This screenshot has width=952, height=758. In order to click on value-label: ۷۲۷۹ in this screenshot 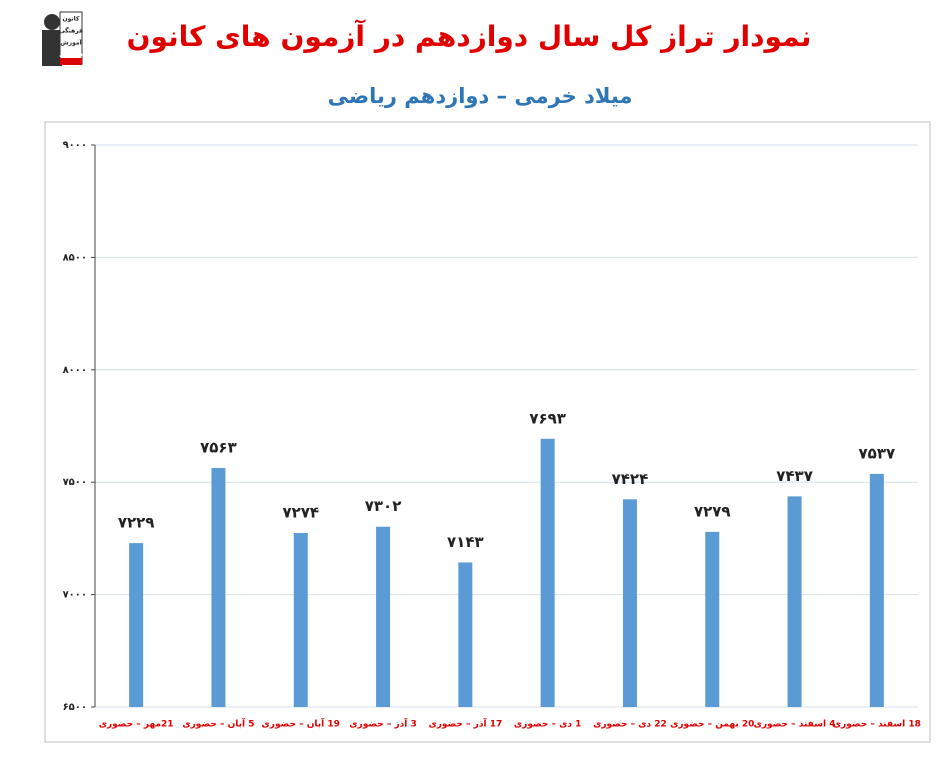, I will do `click(712, 511)`.